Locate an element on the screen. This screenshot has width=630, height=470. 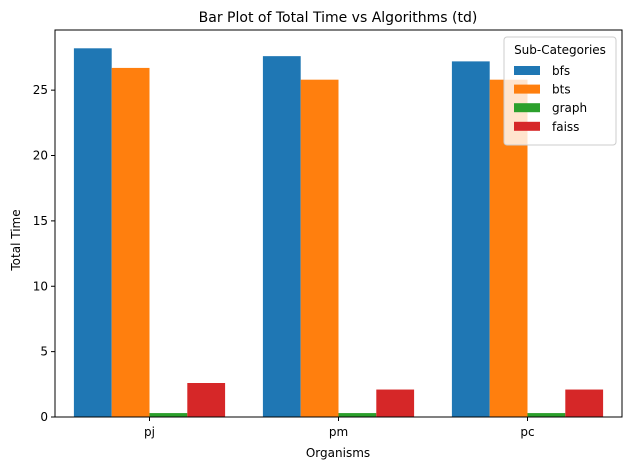
x-axis: pj pm pc is located at coordinates (339, 428).